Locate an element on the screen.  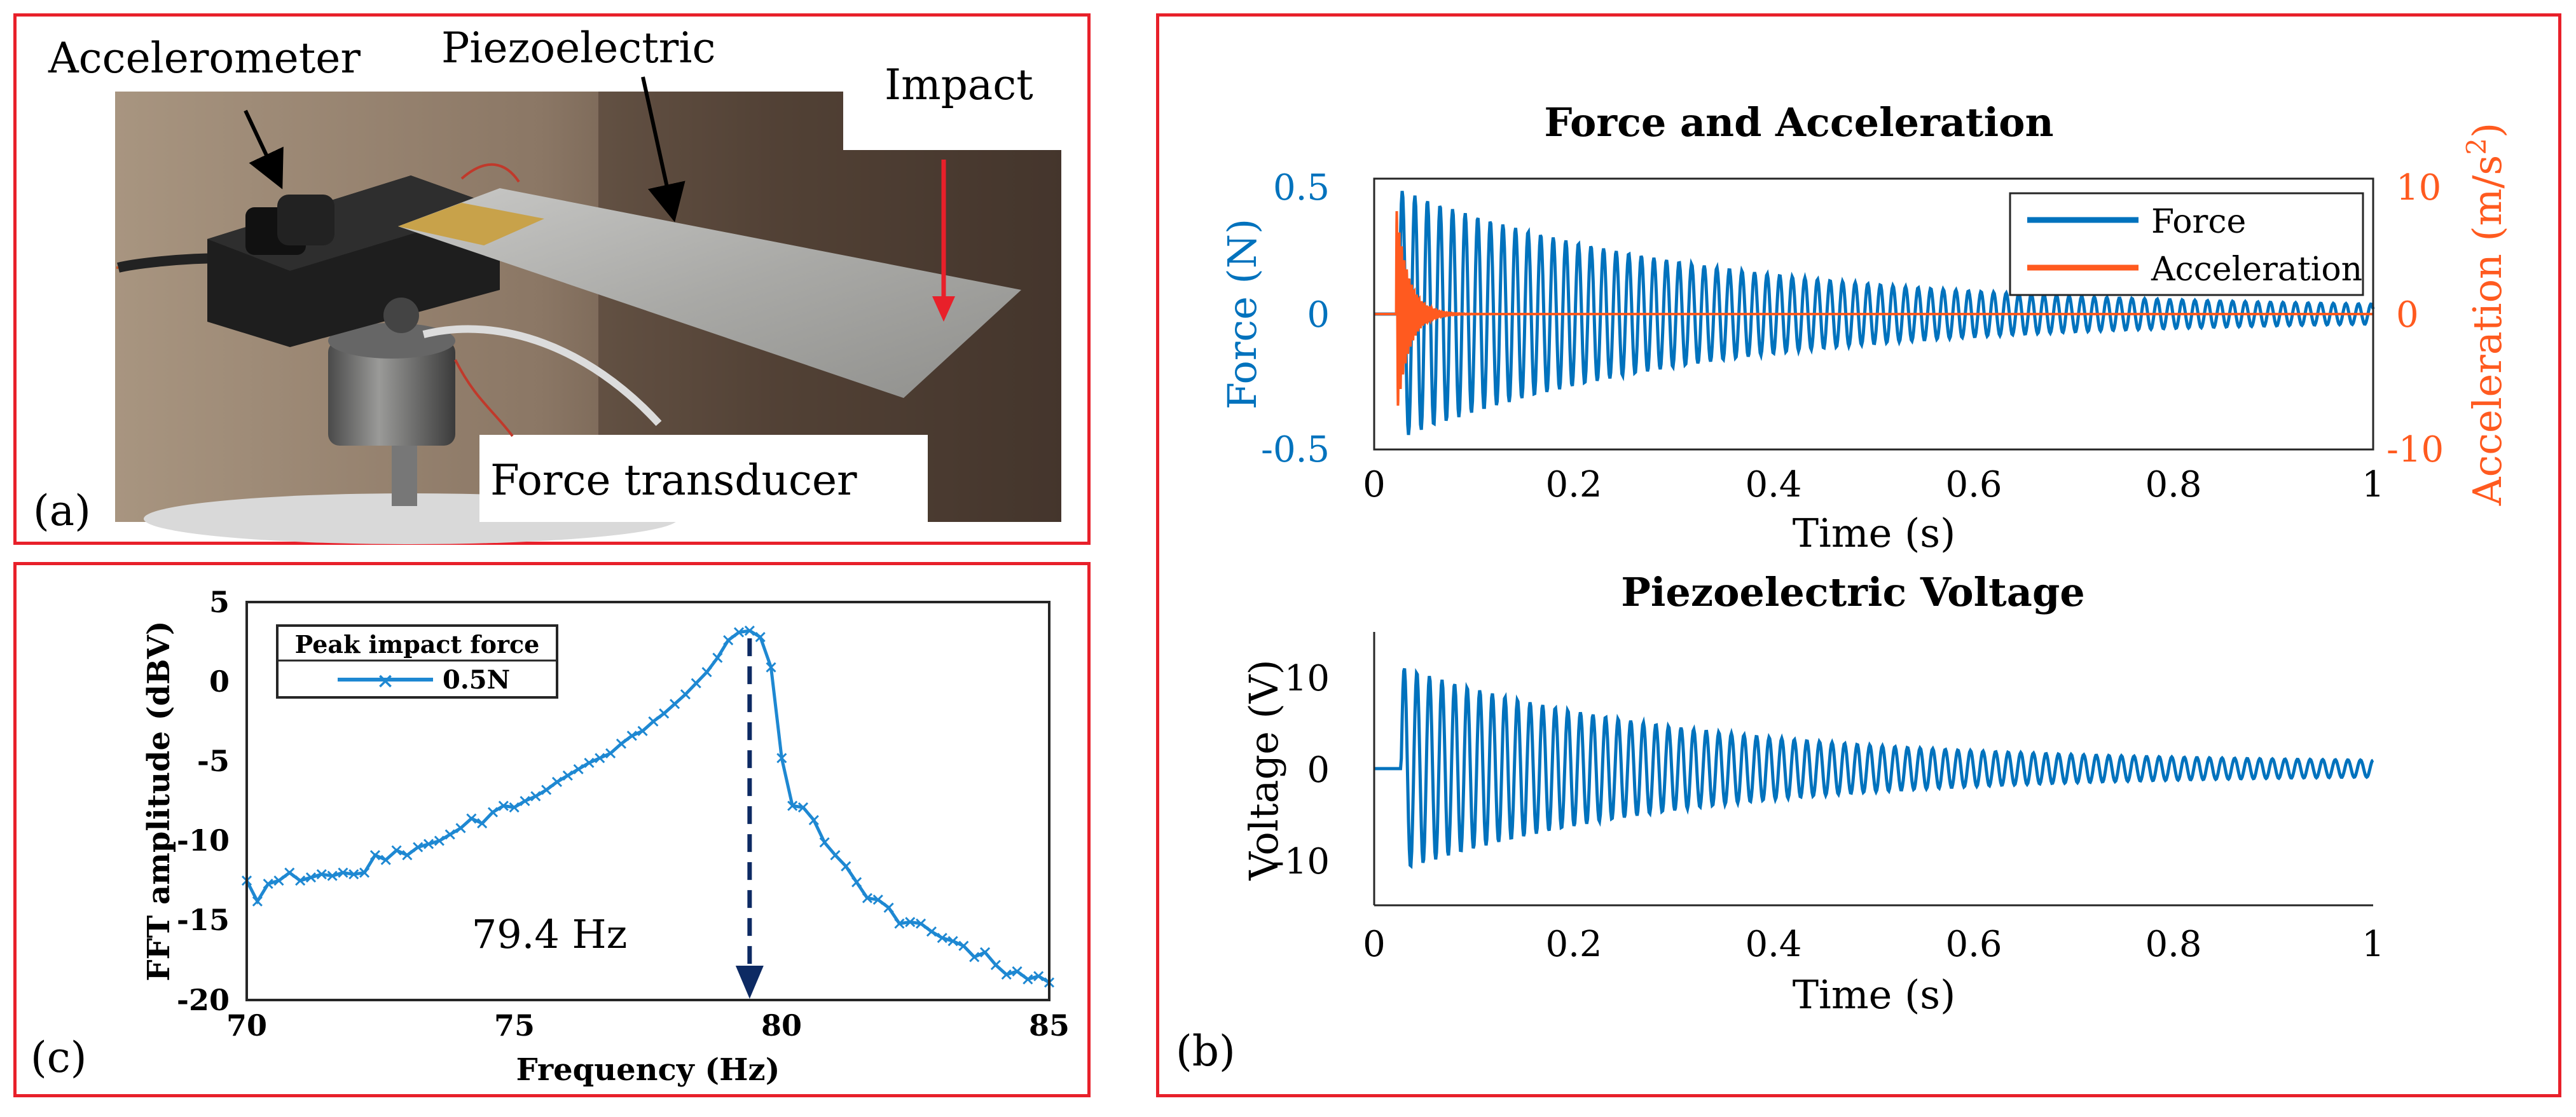
legend-marker-fft: × is located at coordinates (386, 681).